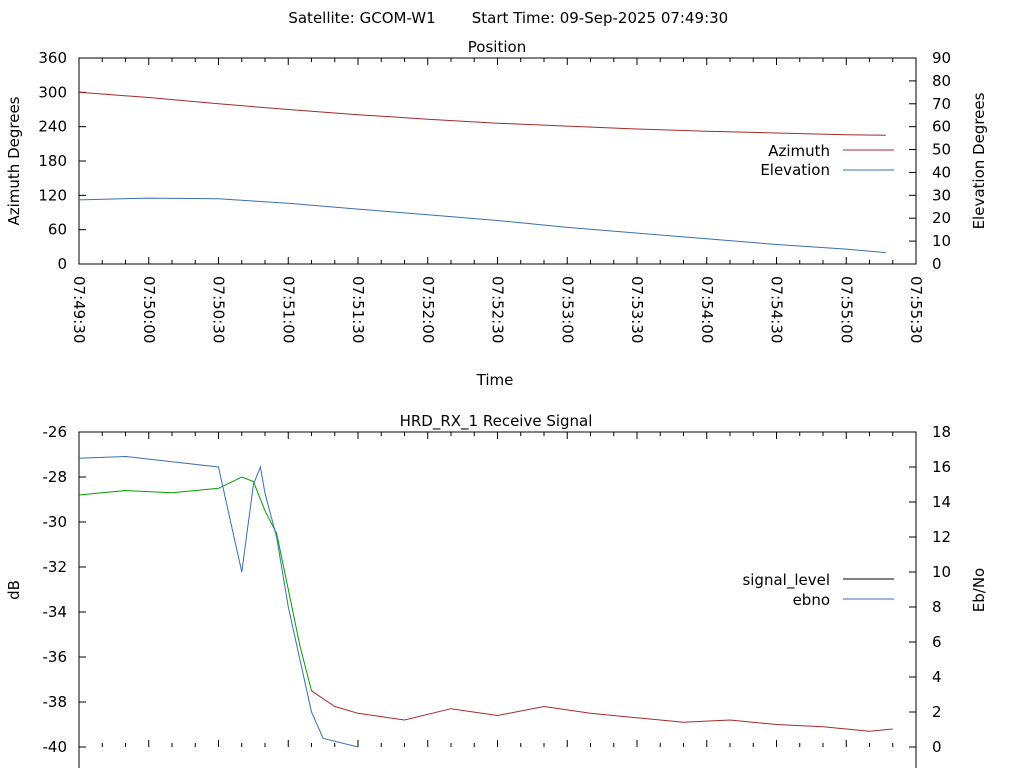 The image size is (1024, 773). What do you see at coordinates (602, 711) in the screenshot?
I see `series-signal-level-unlocked-line` at bounding box center [602, 711].